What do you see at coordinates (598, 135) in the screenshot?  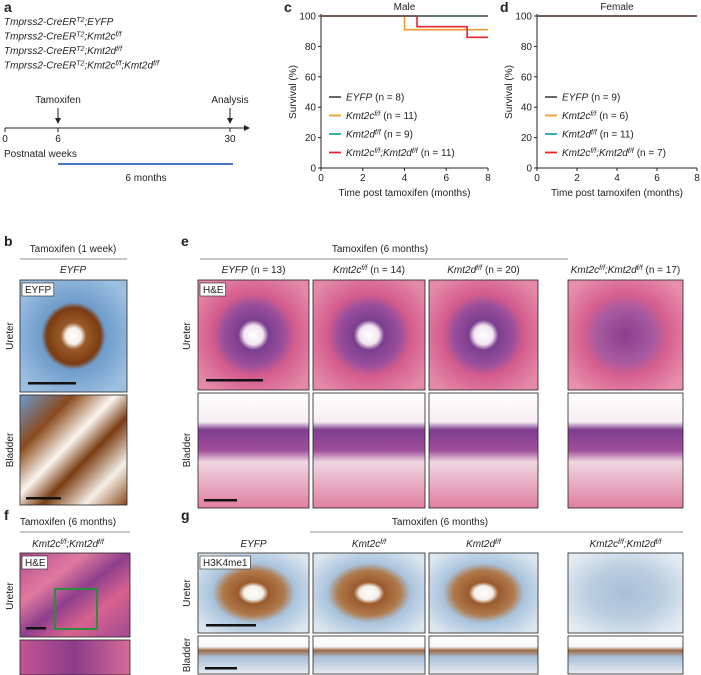 I see `legend-label: Kmt2df/f (n = 11)` at bounding box center [598, 135].